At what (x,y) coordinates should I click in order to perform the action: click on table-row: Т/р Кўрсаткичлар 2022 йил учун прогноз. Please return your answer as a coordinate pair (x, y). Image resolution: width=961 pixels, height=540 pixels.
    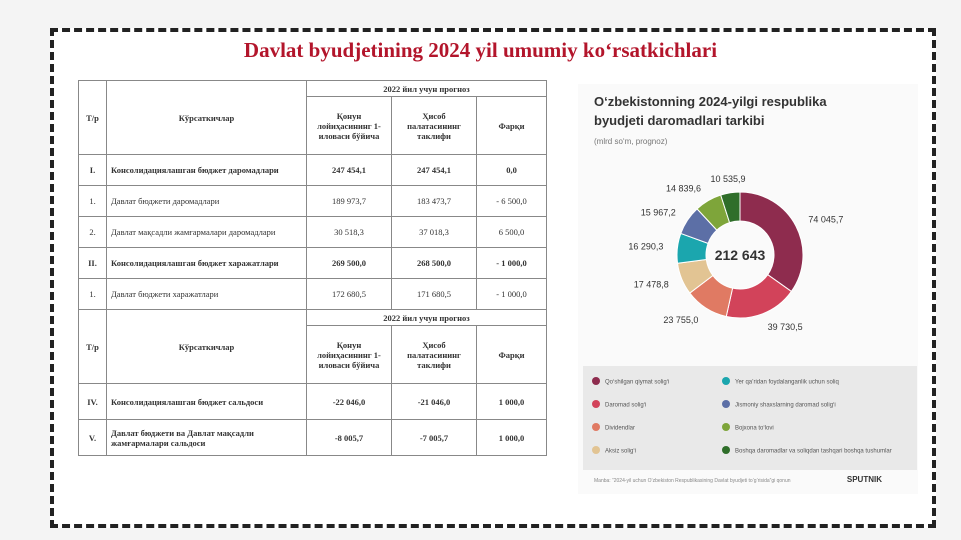
    Looking at the image, I should click on (312, 346).